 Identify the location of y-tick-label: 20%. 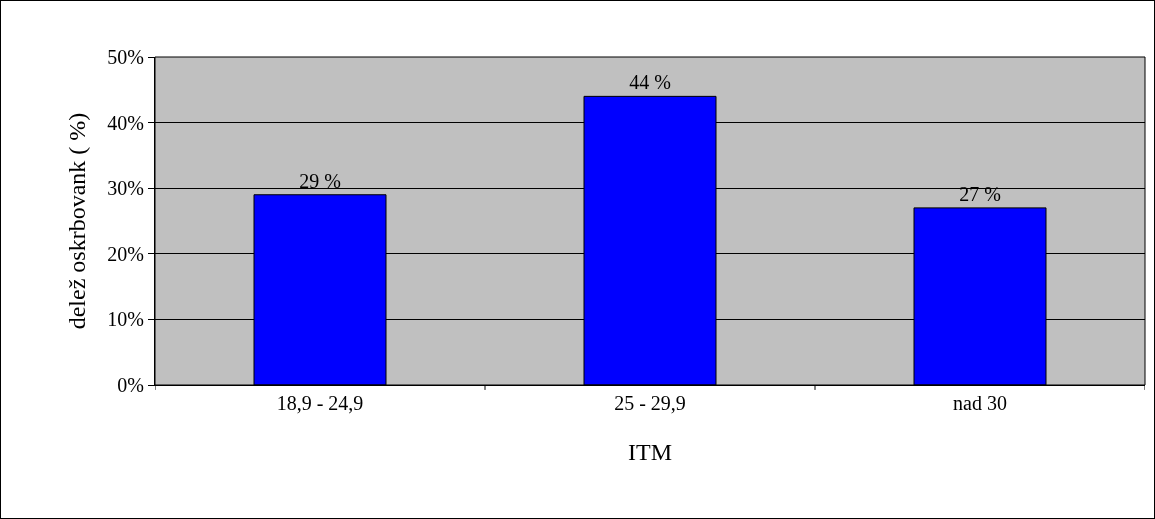
(125, 253).